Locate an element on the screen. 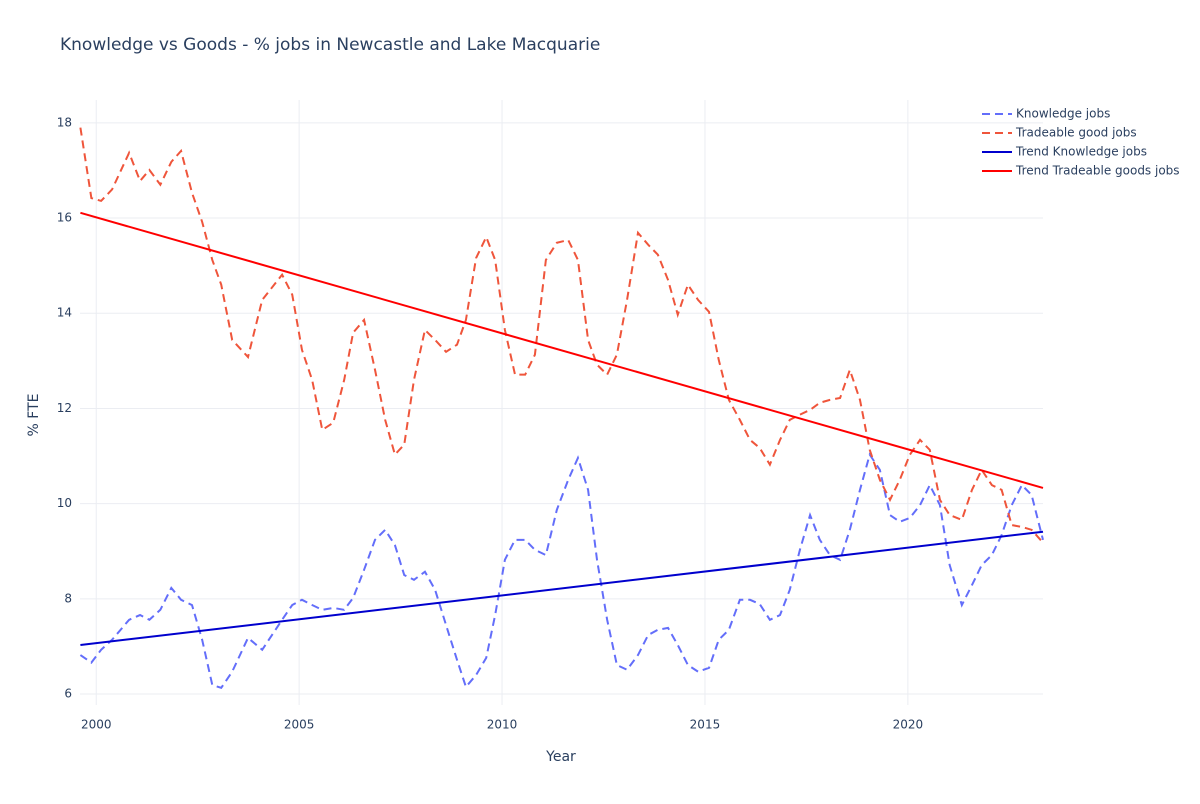  x-tick-label: 2020 is located at coordinates (908, 725).